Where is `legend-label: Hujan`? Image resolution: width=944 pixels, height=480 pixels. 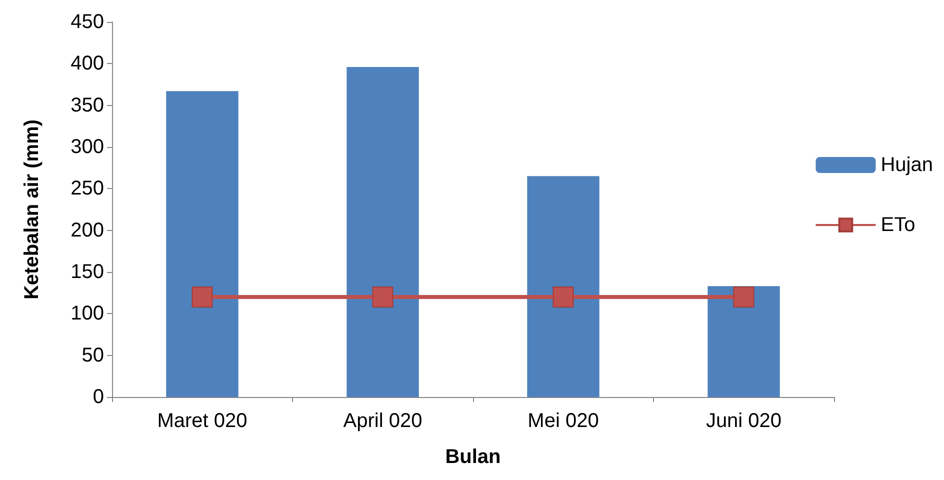 legend-label: Hujan is located at coordinates (907, 165).